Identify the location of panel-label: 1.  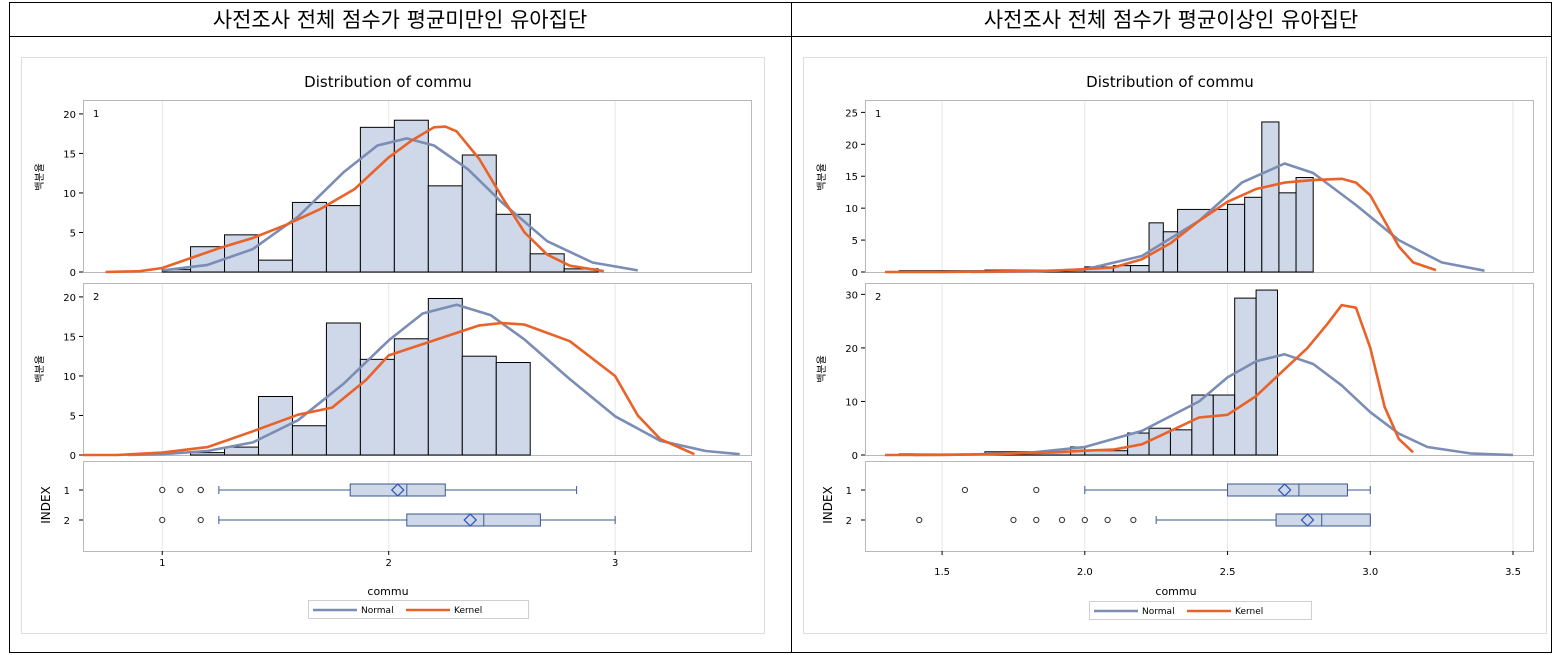
(878, 114).